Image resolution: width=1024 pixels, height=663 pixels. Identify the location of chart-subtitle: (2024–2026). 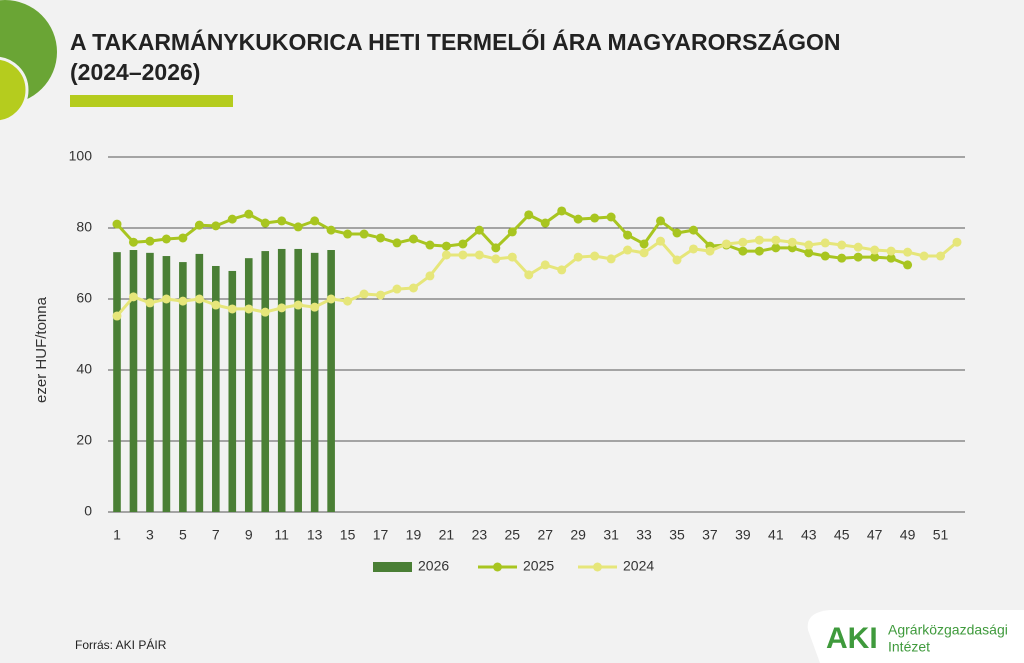
(135, 72).